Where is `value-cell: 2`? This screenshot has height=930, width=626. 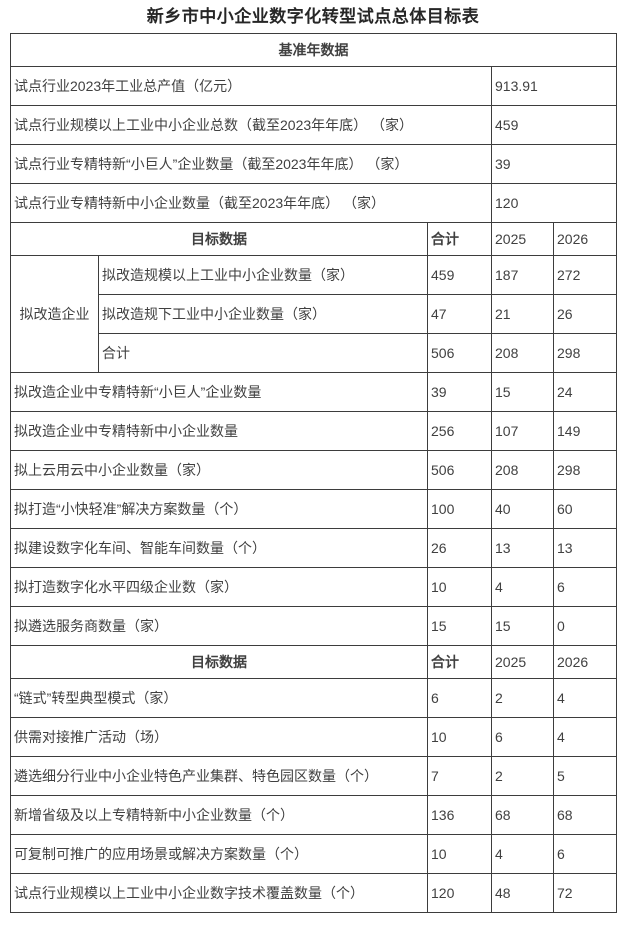
value-cell: 2 is located at coordinates (522, 698).